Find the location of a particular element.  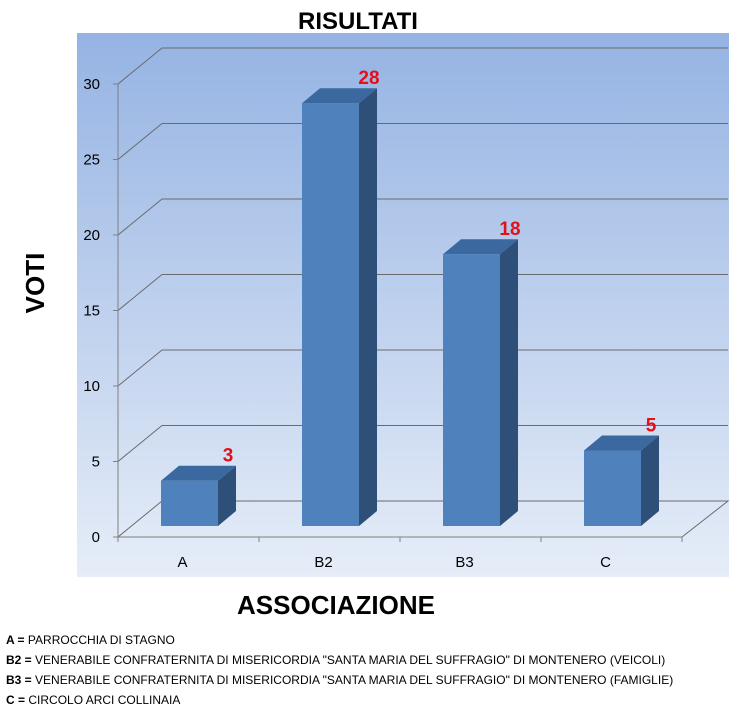

y-tick-label: 15 is located at coordinates (91, 311).